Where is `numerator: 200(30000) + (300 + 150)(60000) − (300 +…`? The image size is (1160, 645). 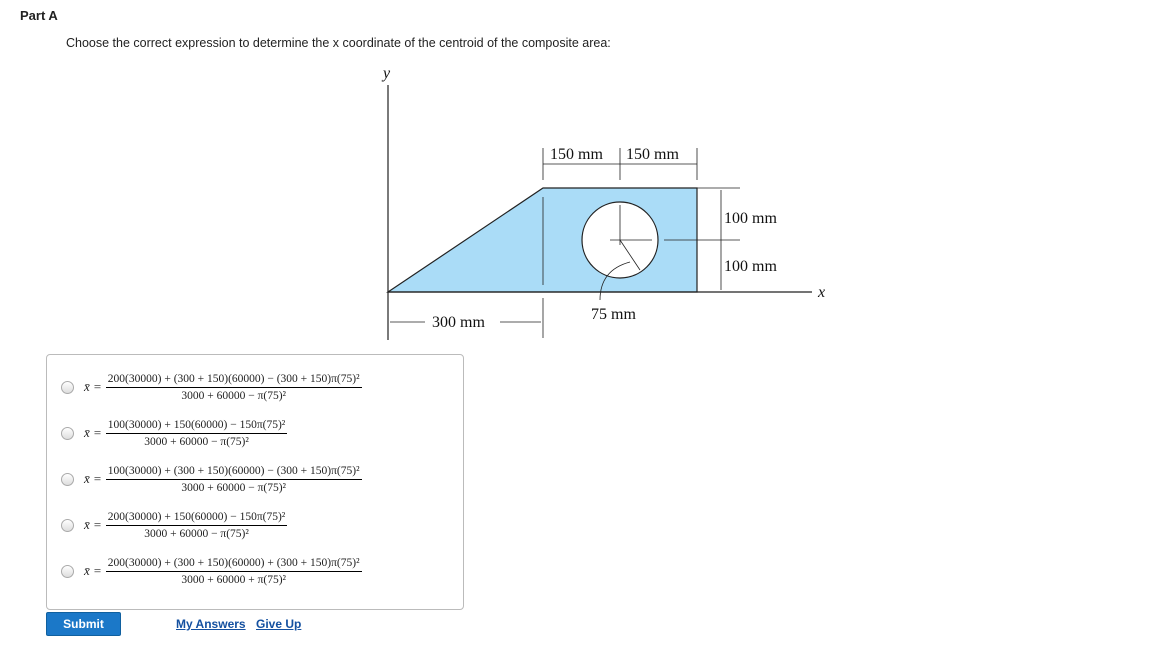 numerator: 200(30000) + (300 + 150)(60000) − (300 +… is located at coordinates (233, 380).